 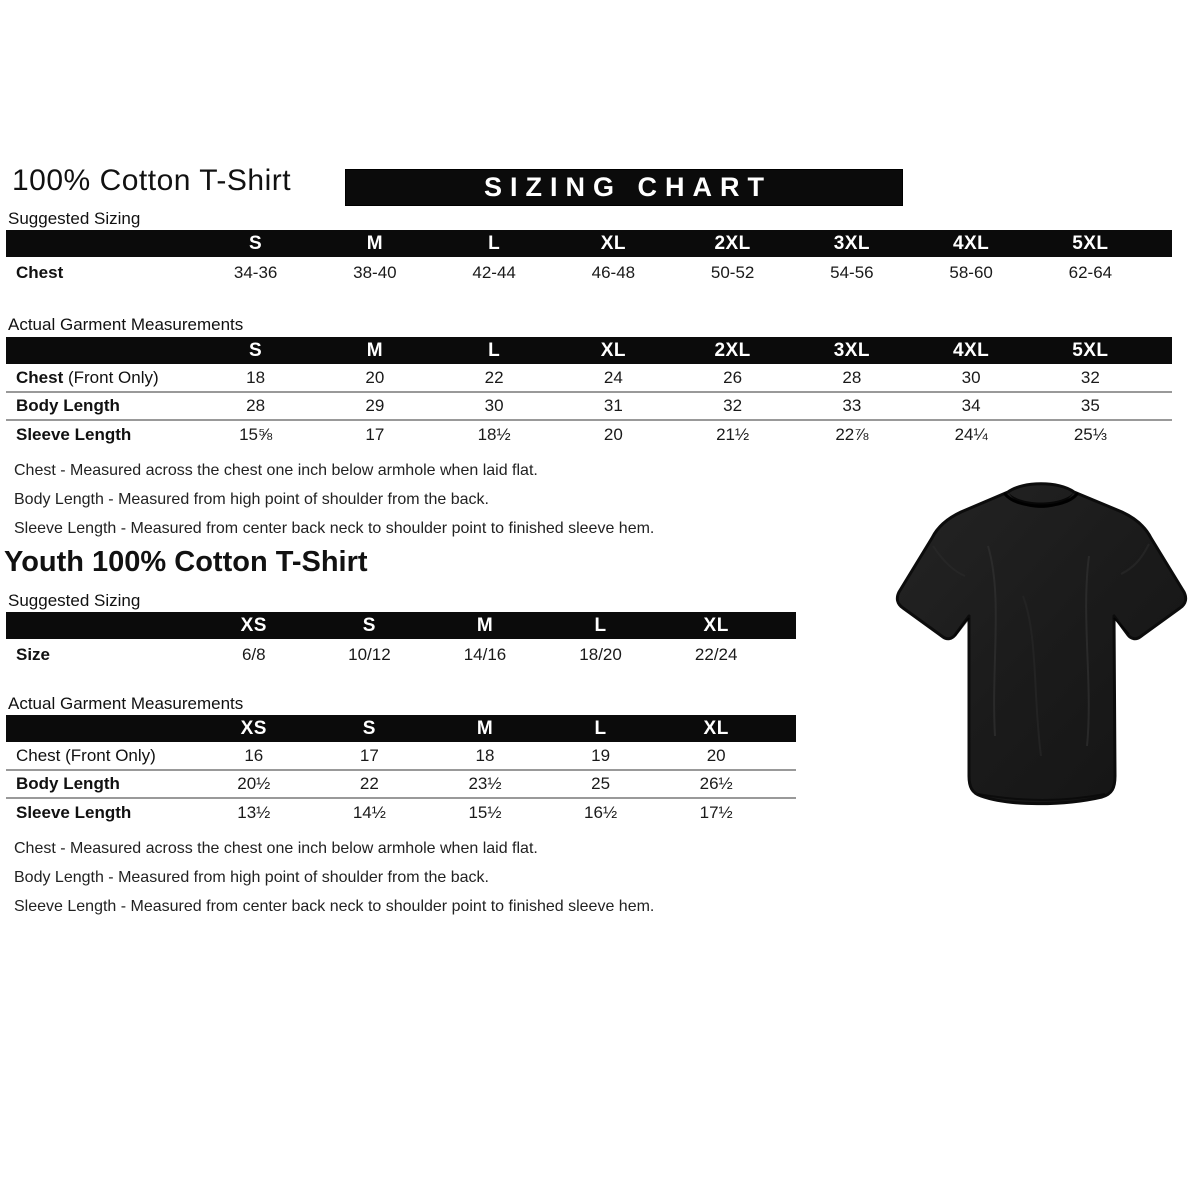 What do you see at coordinates (494, 406) in the screenshot?
I see `measurement-cell: 30` at bounding box center [494, 406].